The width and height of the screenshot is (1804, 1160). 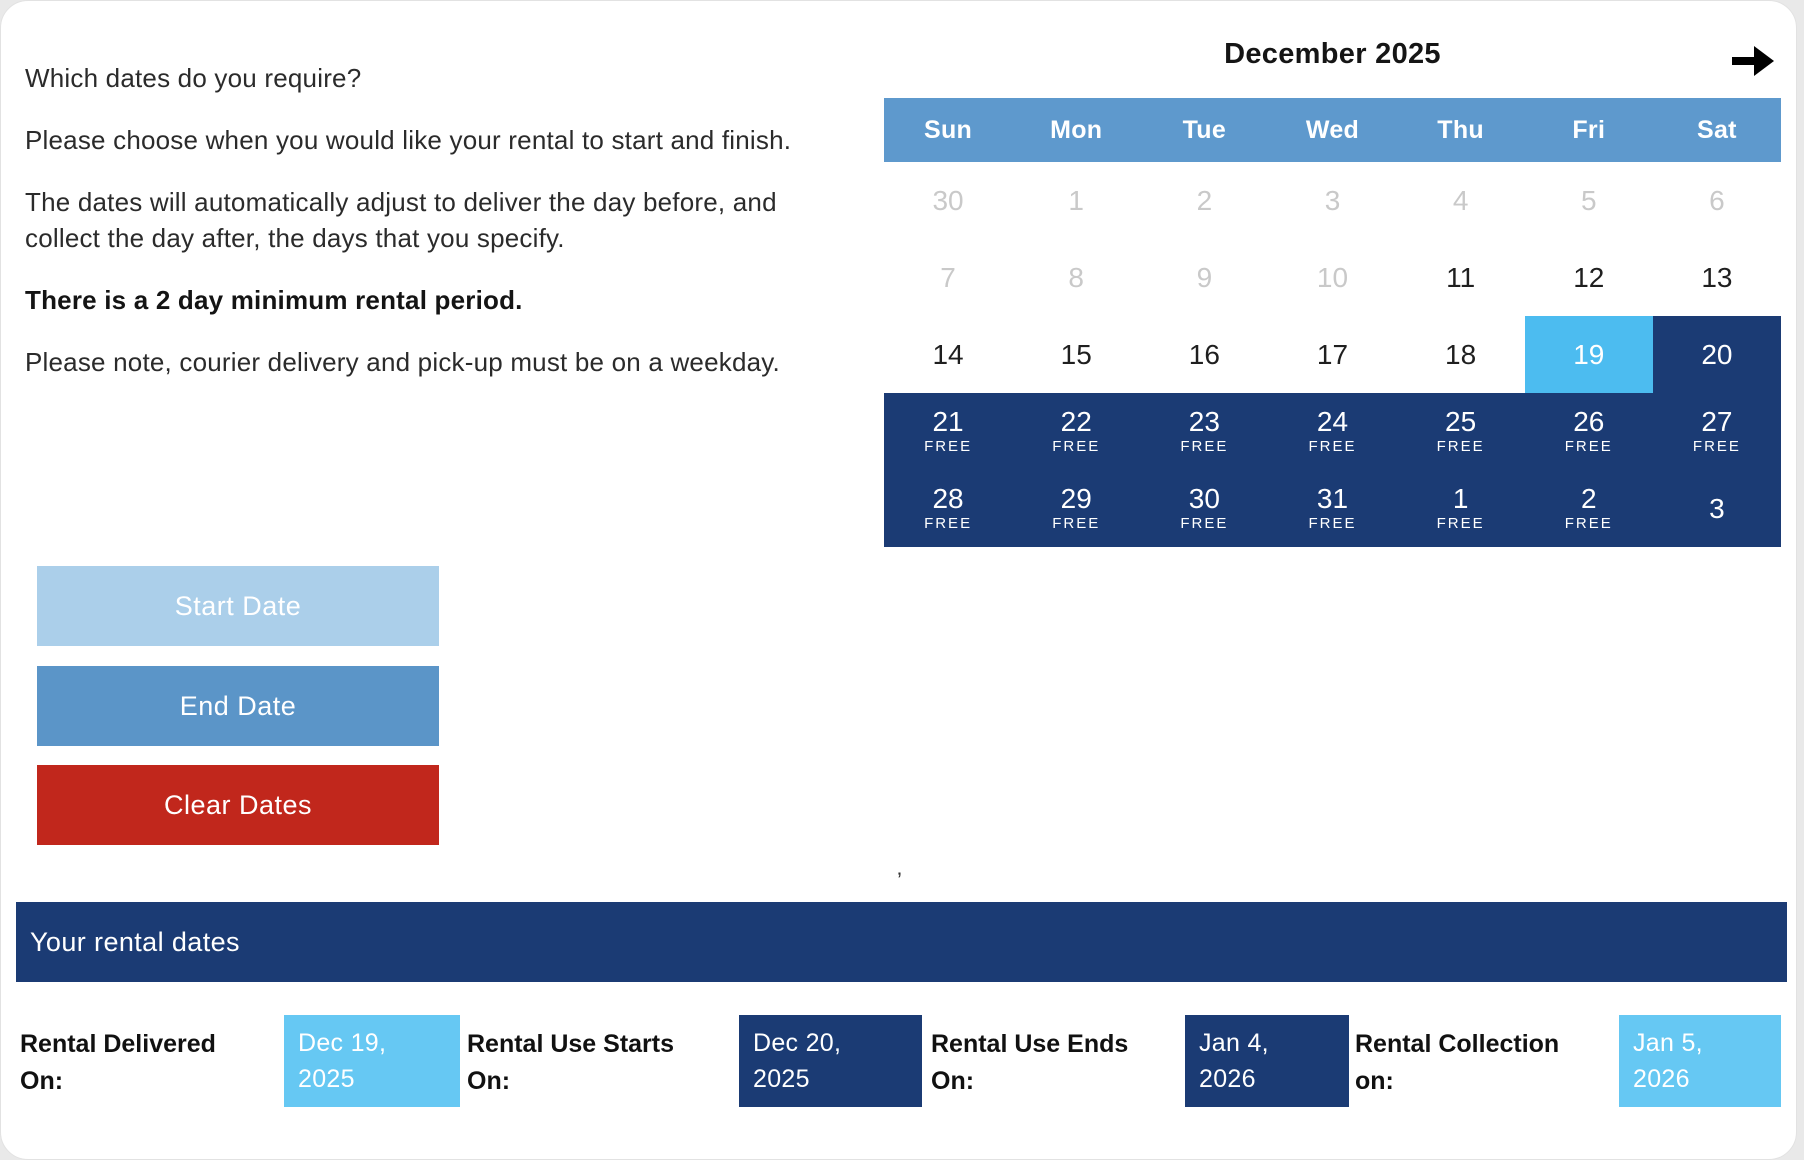 I want to click on calendar-day-cell: 29 FREE, so click(x=1076, y=508).